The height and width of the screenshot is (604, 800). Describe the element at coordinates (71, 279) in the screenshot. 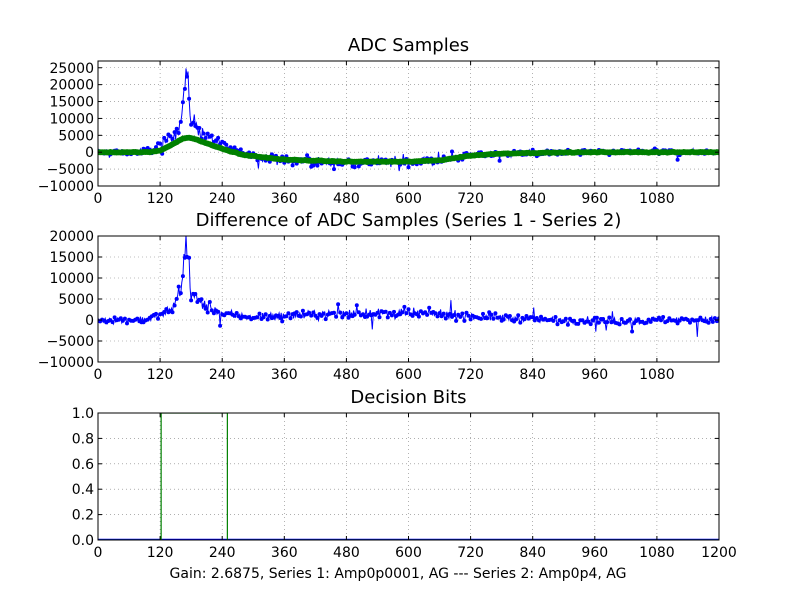

I see `y-tick-label: 10000` at that location.